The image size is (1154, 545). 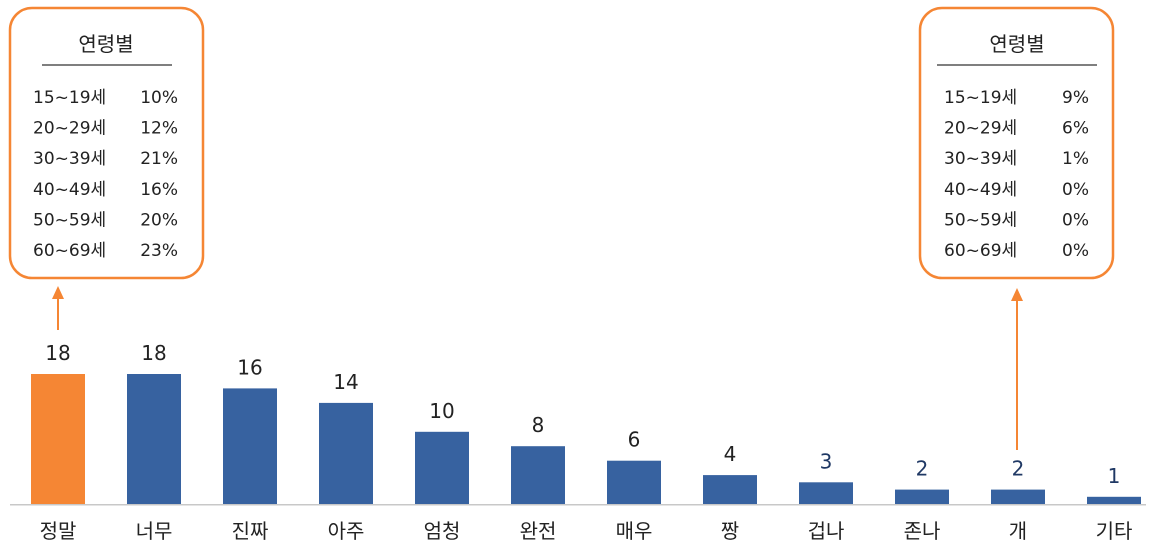 I want to click on bar-완전, so click(x=538, y=475).